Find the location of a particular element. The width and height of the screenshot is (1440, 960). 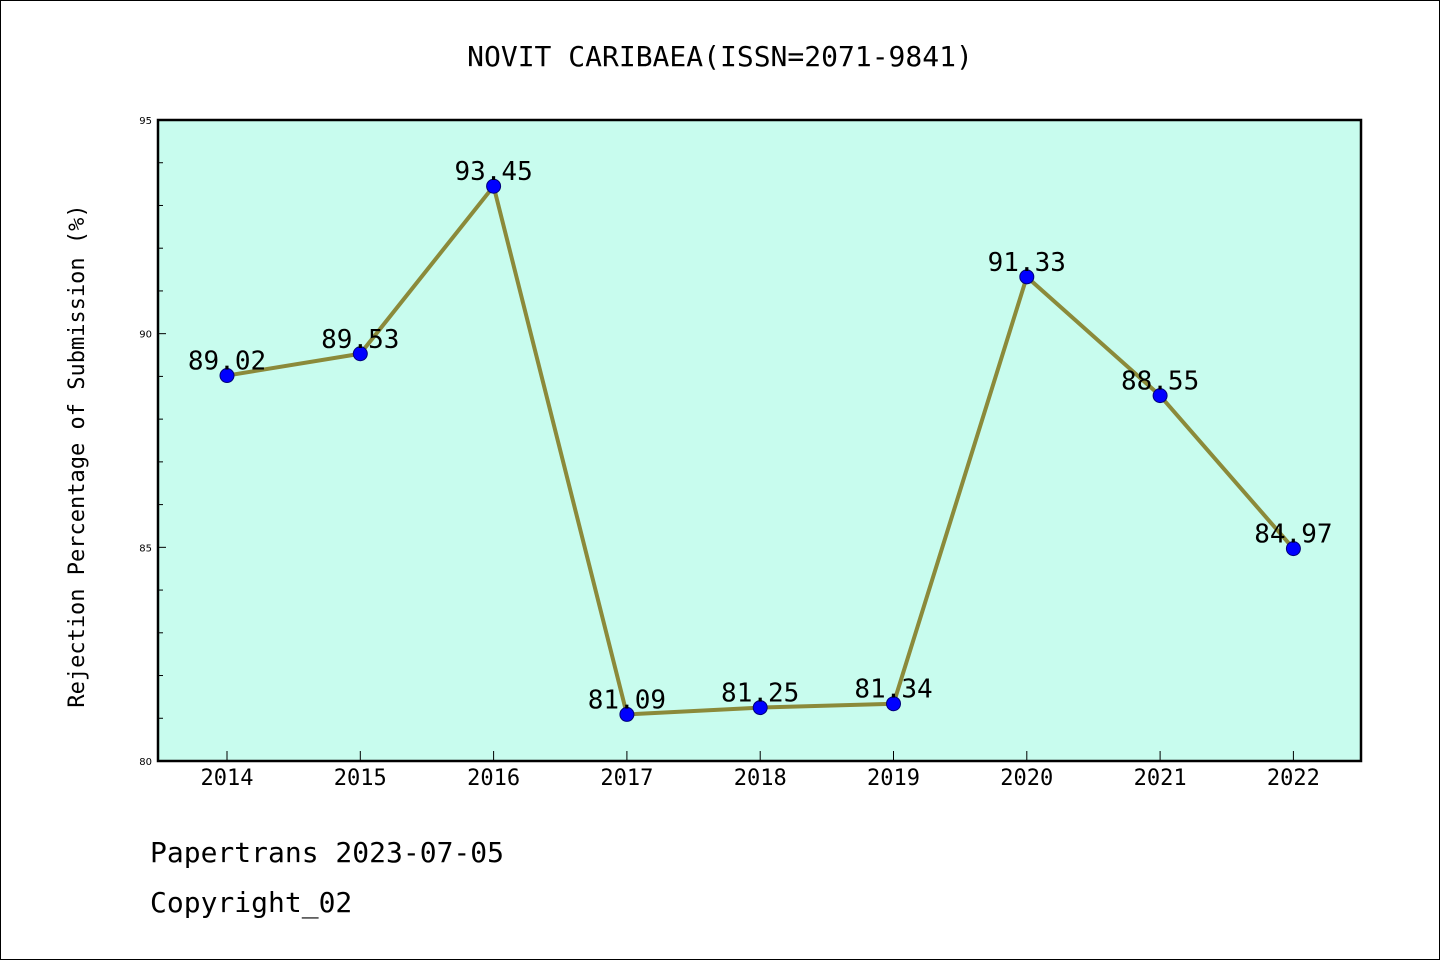

data-label: 89.53 is located at coordinates (360, 340).